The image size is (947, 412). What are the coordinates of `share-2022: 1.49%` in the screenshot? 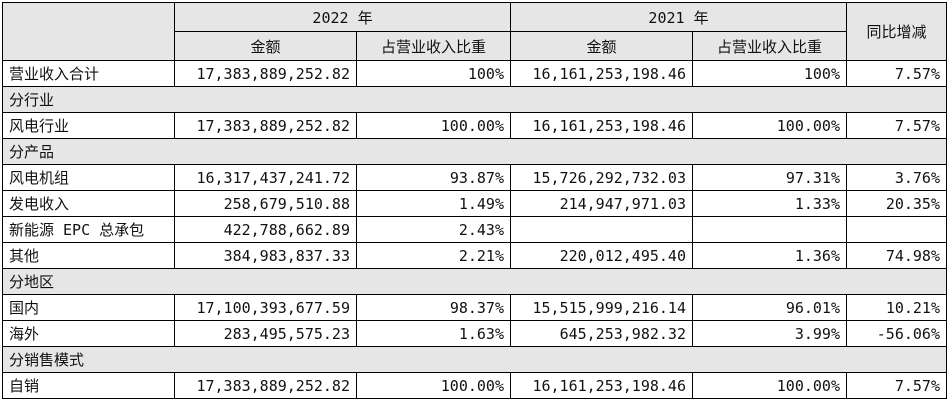 It's located at (433, 203).